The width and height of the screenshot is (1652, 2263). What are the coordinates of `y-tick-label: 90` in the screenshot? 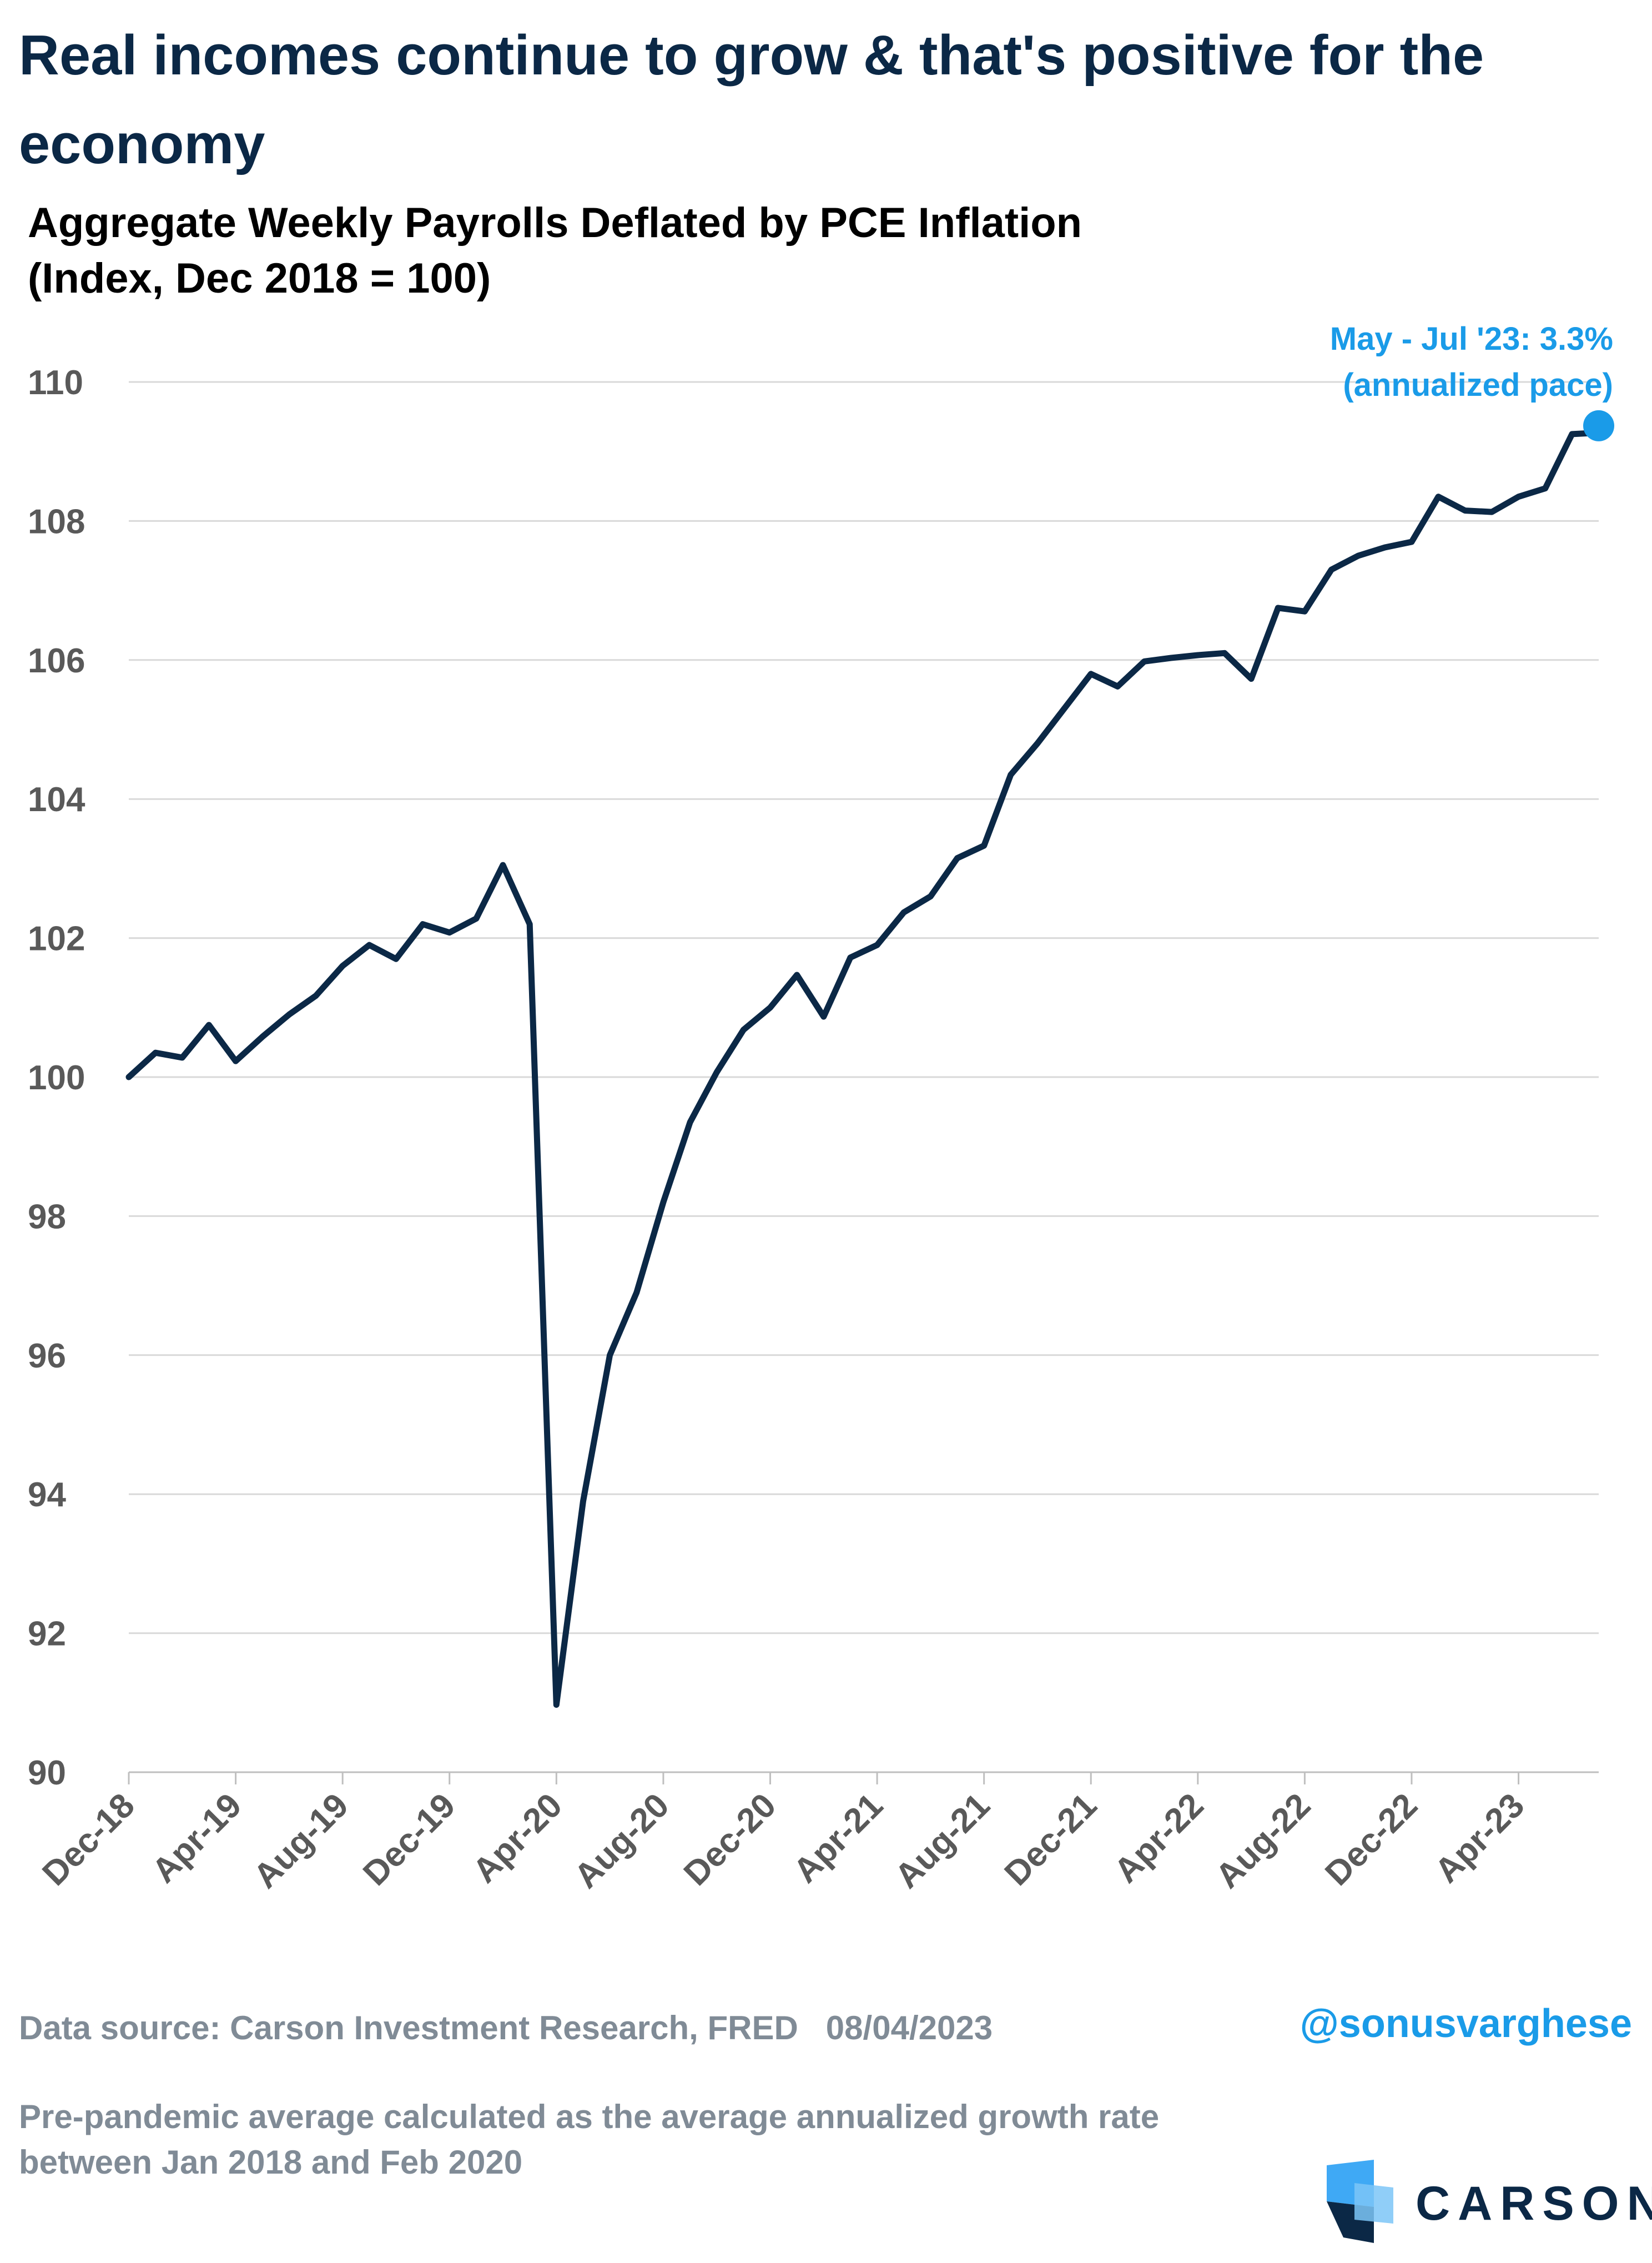 It's located at (47, 1773).